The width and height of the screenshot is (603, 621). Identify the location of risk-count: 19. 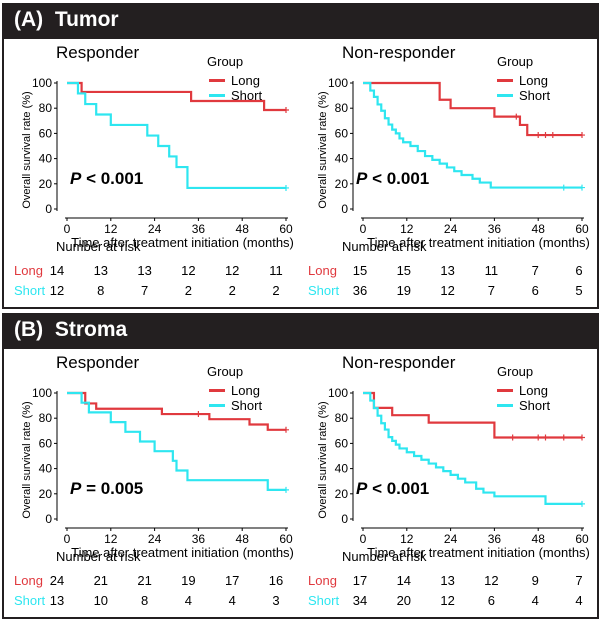
(188, 580).